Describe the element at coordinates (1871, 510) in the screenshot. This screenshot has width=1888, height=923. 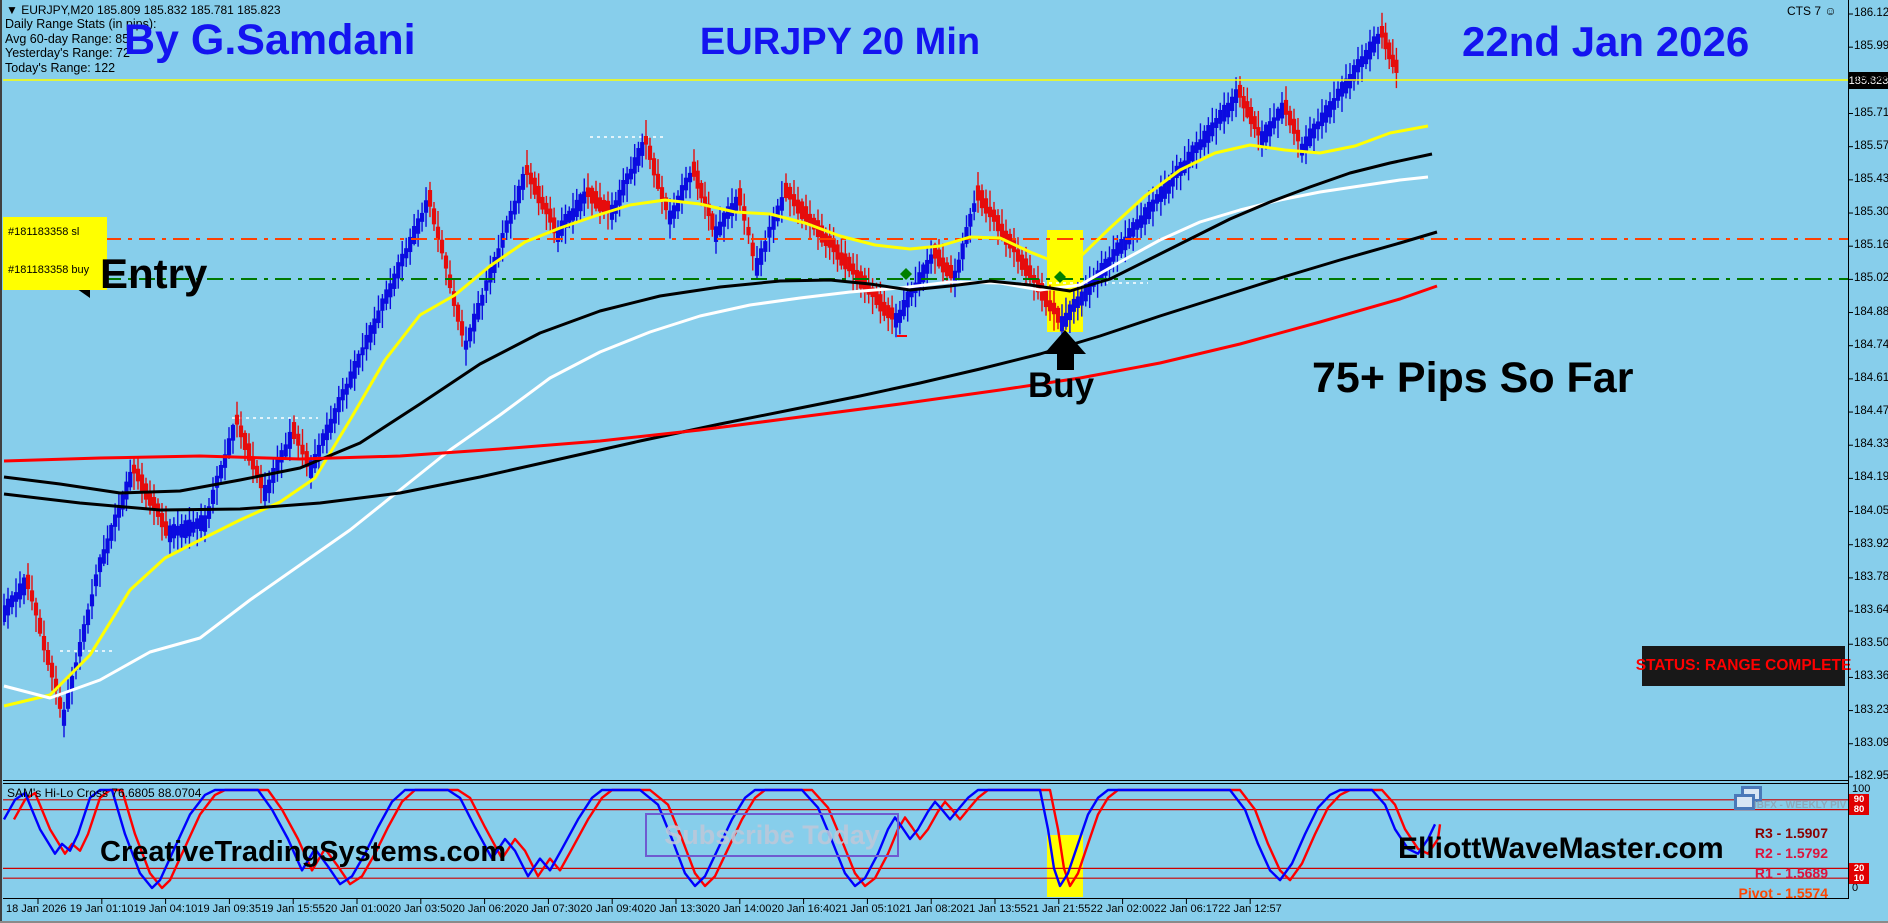
I see `price-tick-label: 184.055` at that location.